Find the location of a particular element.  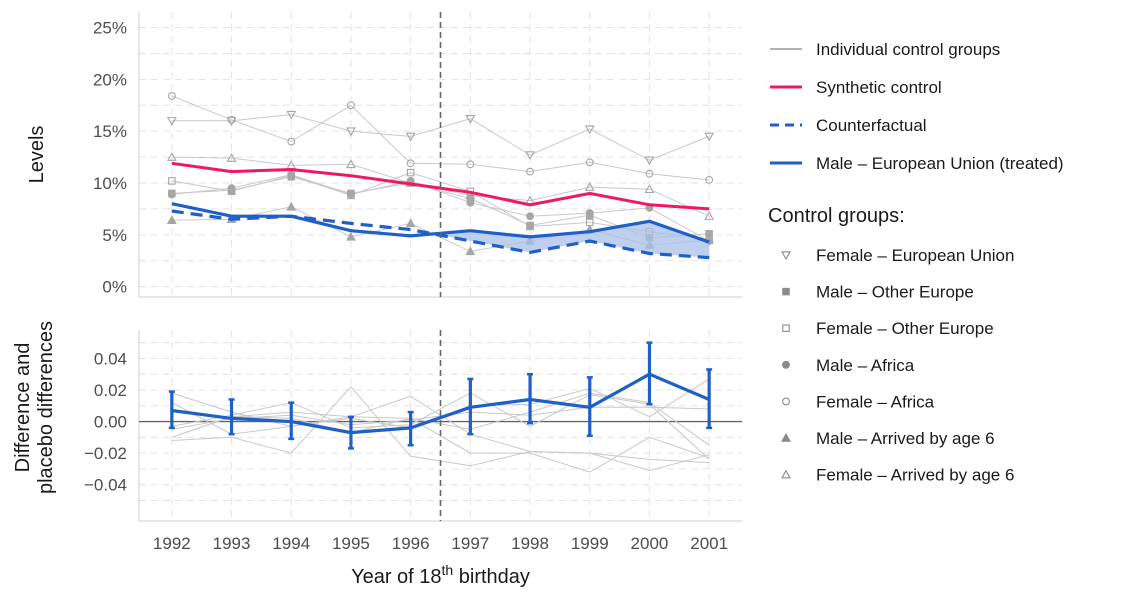

y-tick-label: −0.02 is located at coordinates (105, 453).